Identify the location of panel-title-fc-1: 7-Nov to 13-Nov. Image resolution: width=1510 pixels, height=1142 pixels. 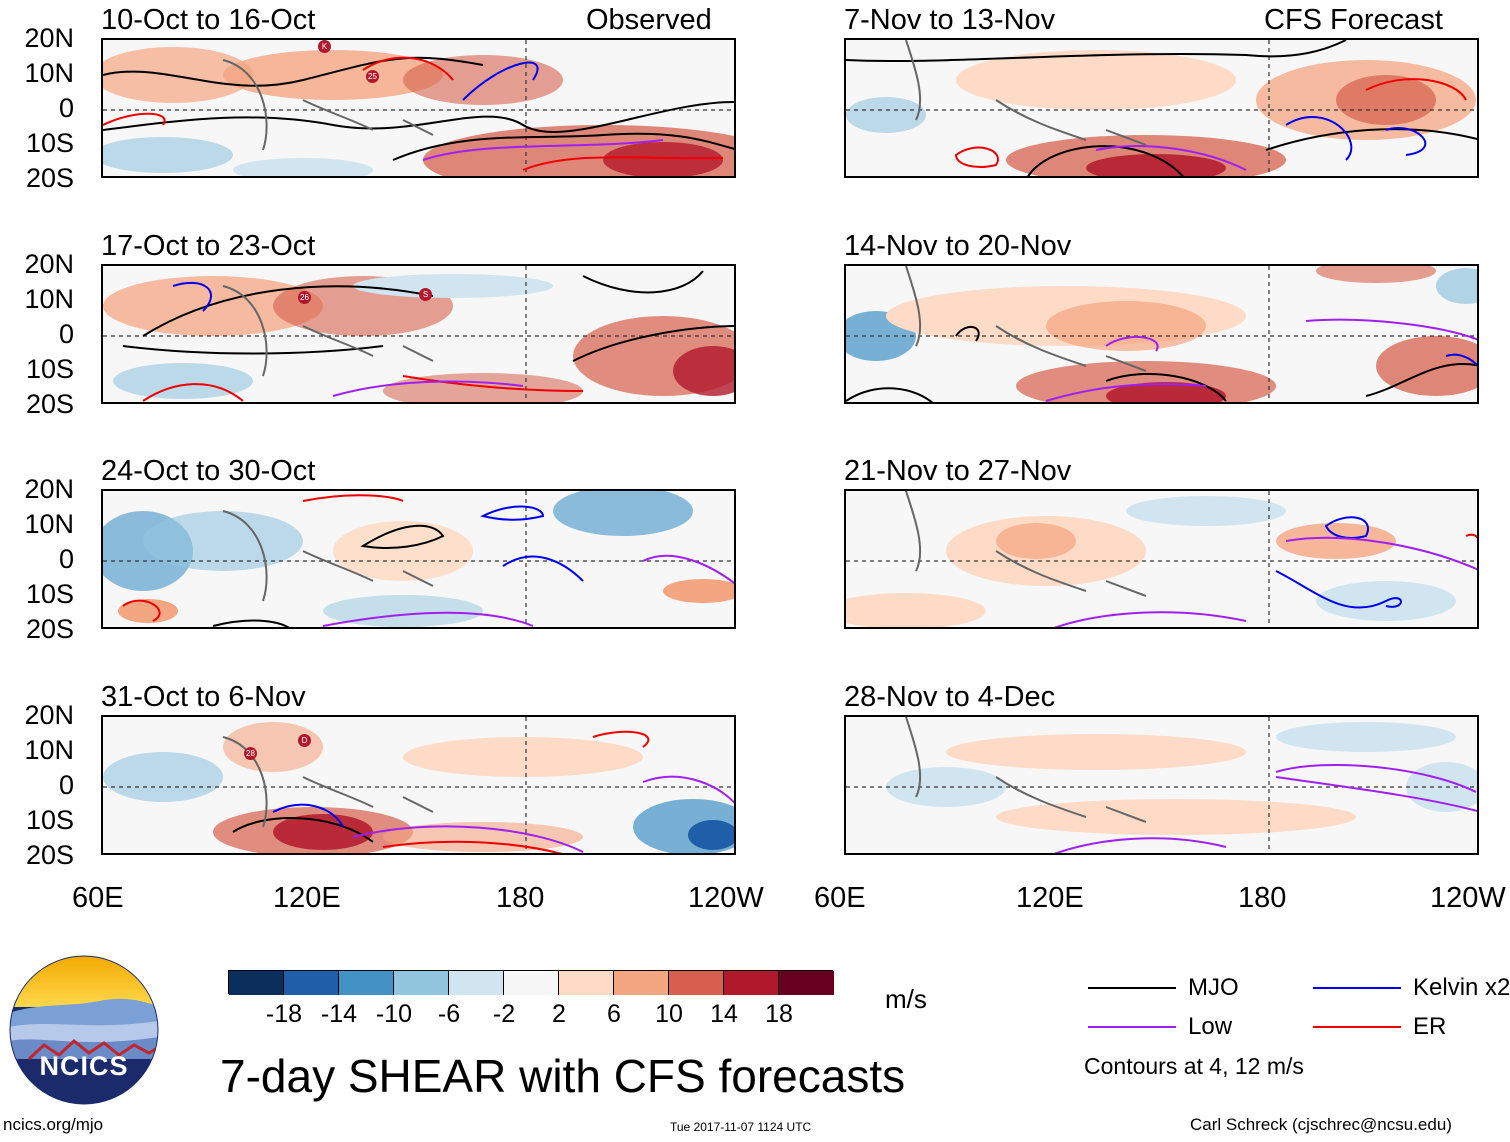
(950, 20).